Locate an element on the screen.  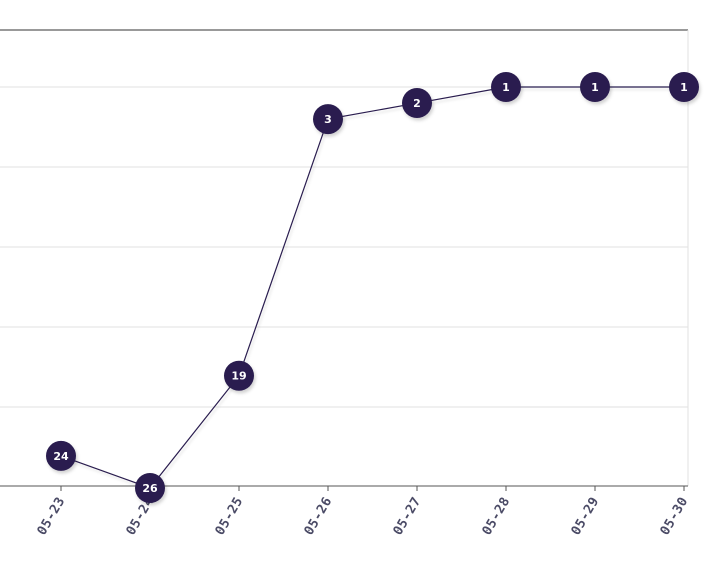
data-point: 19 is located at coordinates (239, 375).